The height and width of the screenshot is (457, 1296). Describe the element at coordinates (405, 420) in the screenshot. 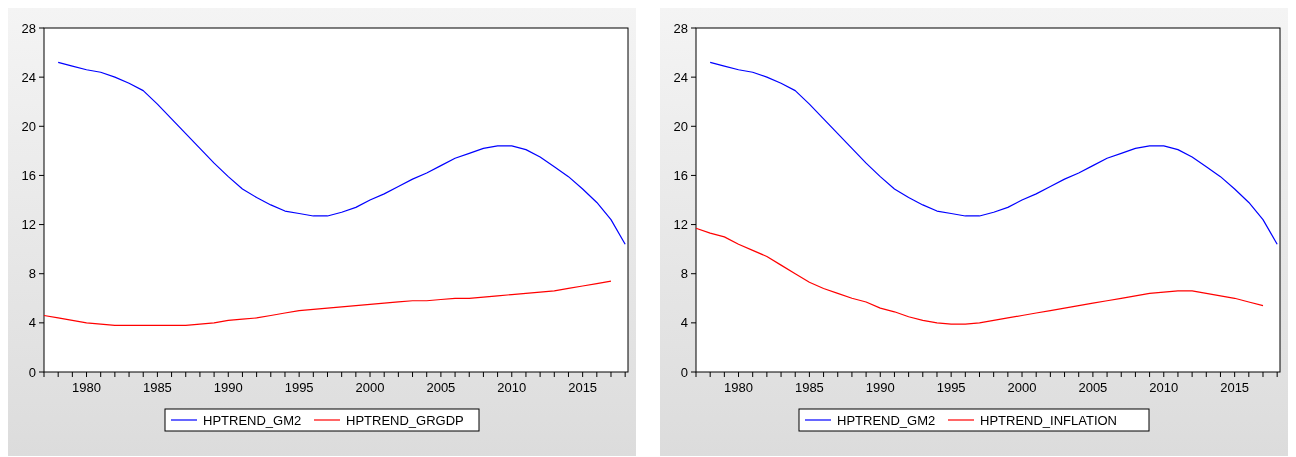

I see `legend-label: HPTREND_GRGDP` at that location.